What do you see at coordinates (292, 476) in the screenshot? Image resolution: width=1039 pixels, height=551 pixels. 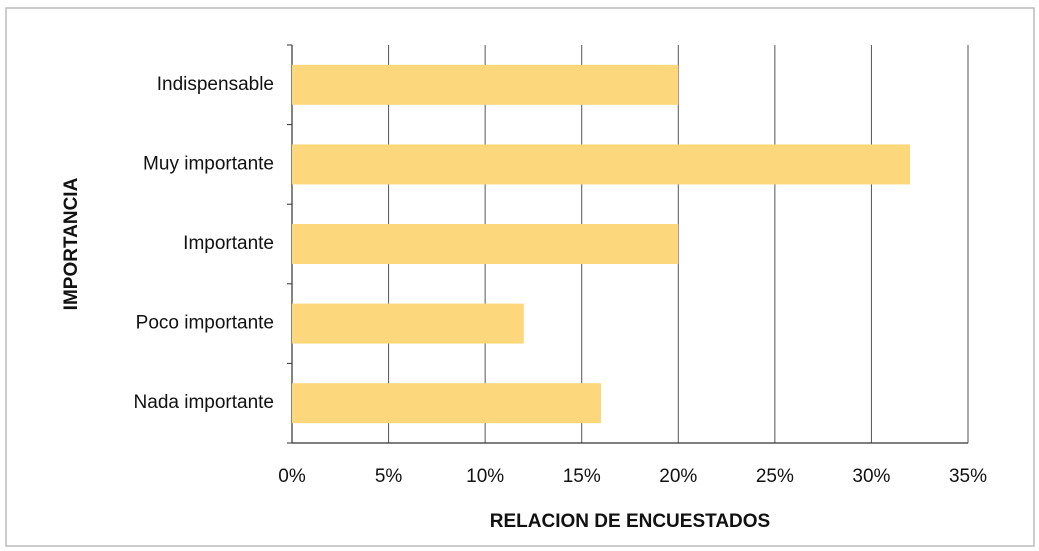 I see `x-tick-label: 0%` at bounding box center [292, 476].